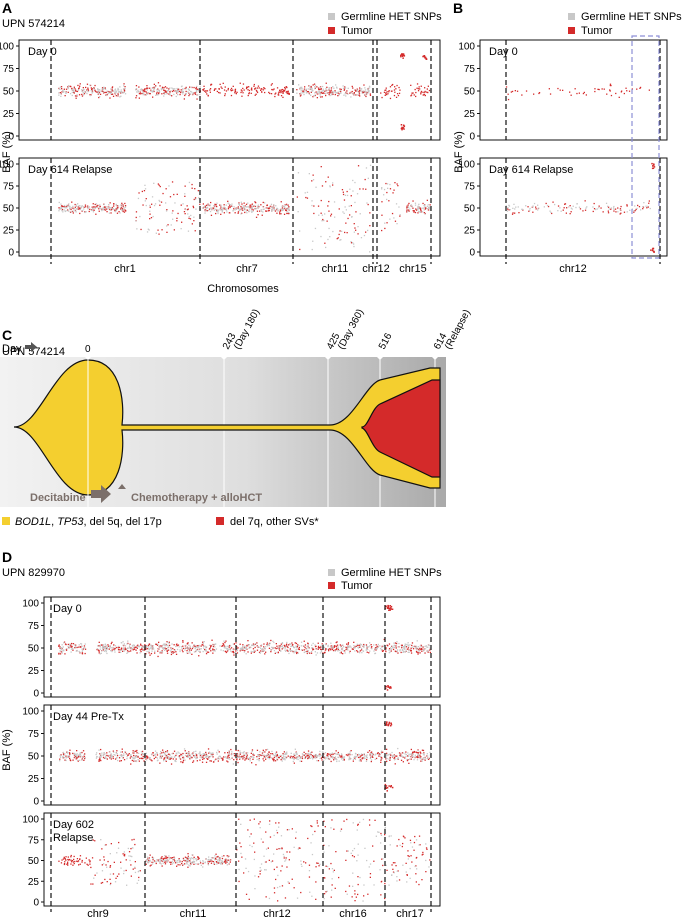 The image size is (700, 922). Describe the element at coordinates (34, 734) in the screenshot. I see `y-tick-label: 75` at that location.